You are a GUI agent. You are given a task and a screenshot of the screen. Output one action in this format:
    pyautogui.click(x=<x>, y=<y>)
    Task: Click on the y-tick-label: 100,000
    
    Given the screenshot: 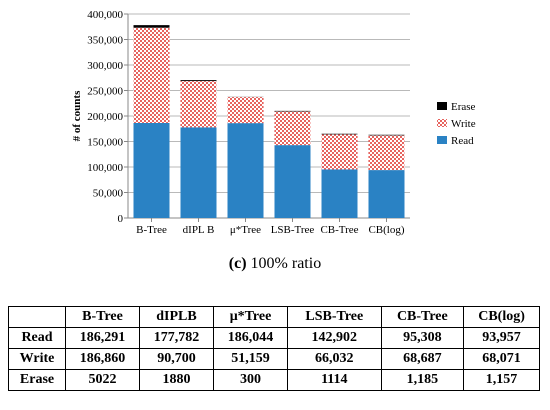 What is the action you would take?
    pyautogui.click(x=105, y=168)
    